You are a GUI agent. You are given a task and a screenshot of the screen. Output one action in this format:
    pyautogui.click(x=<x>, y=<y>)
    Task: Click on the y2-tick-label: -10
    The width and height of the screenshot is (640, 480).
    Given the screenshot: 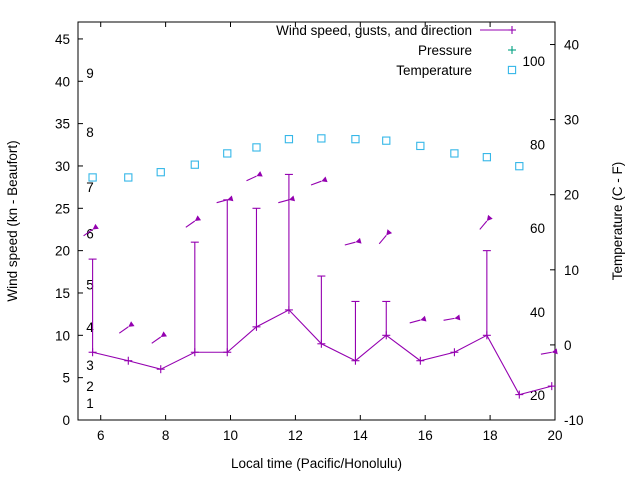 What is the action you would take?
    pyautogui.click(x=574, y=420)
    